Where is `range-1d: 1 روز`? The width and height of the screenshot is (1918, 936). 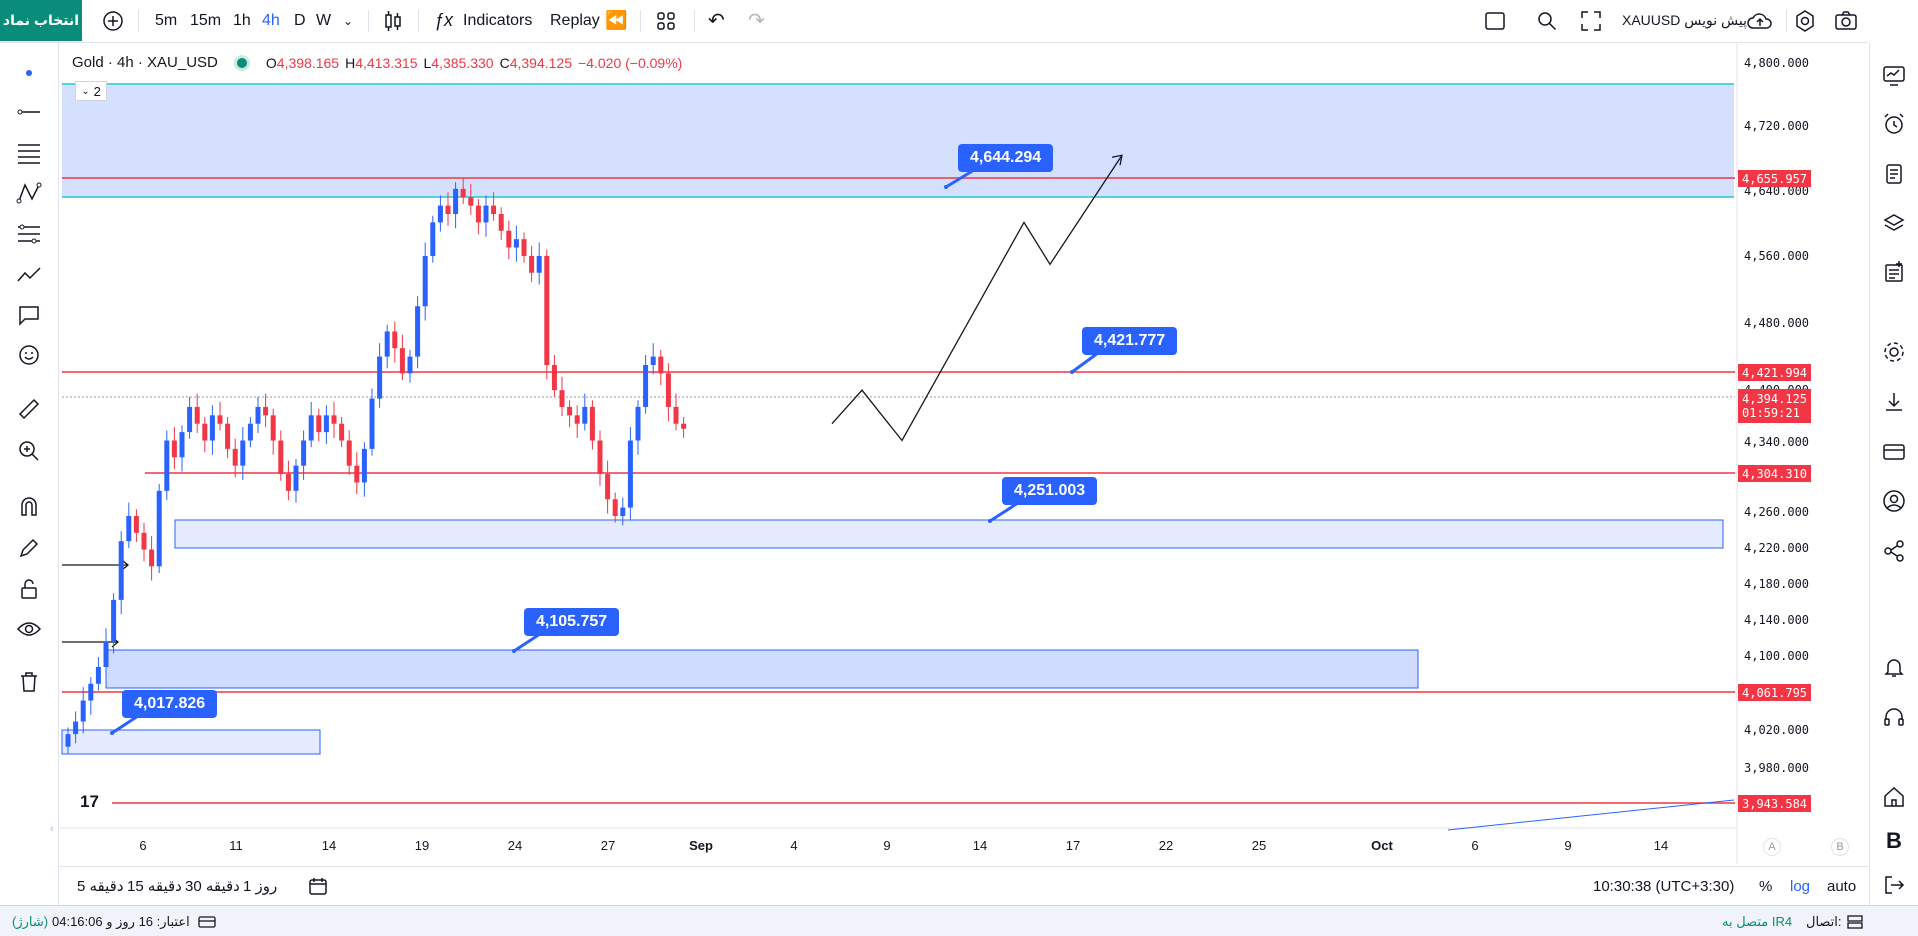
range-1d: 1 روز is located at coordinates (260, 886).